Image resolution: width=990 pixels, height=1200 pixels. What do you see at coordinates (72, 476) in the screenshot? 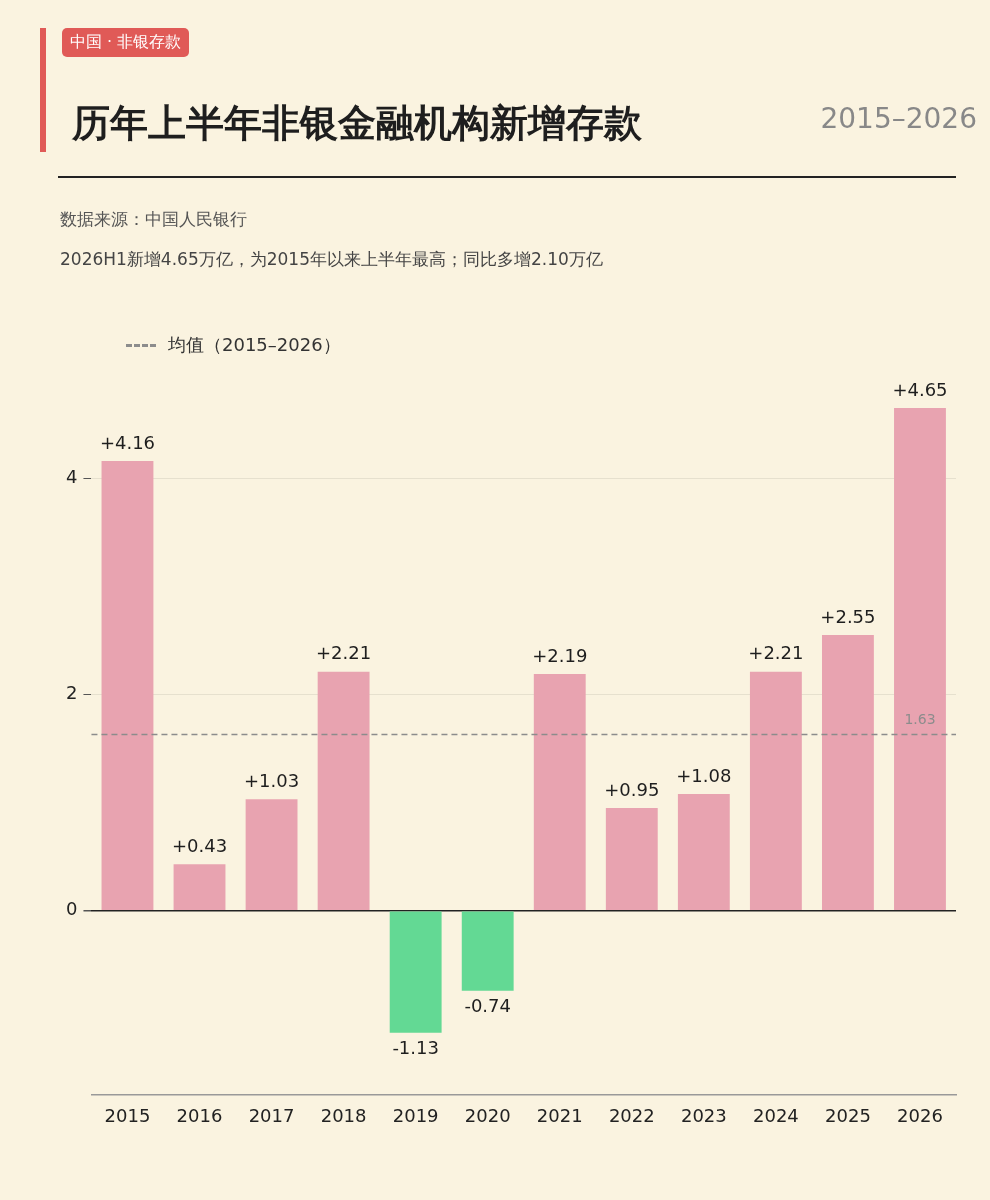
I see `y-tick-label: 4` at bounding box center [72, 476].